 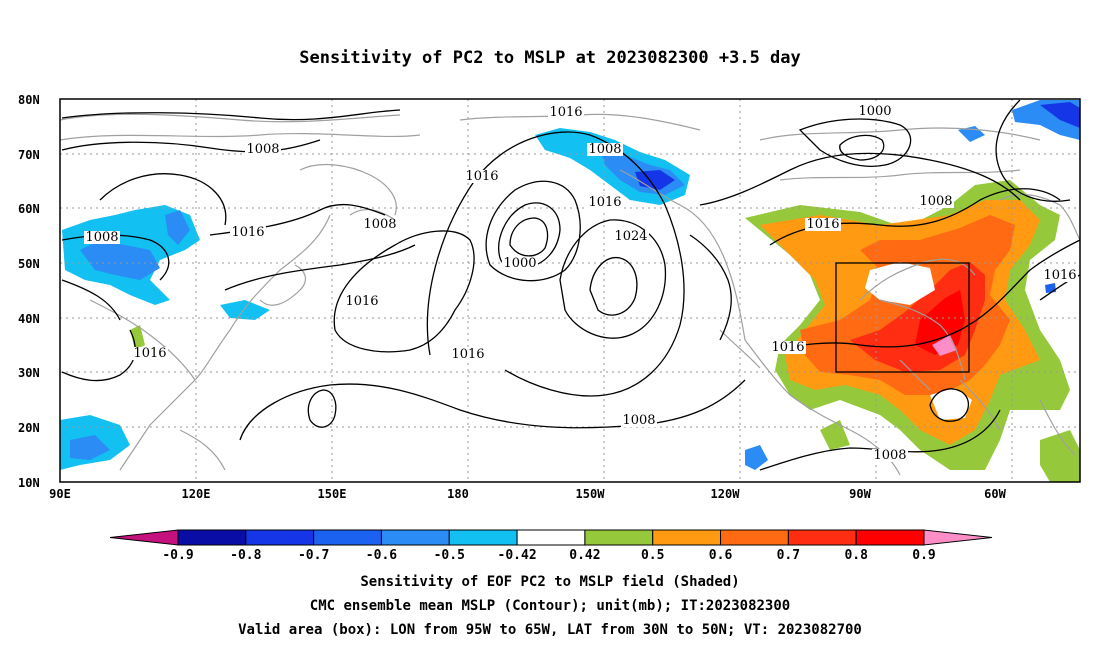 I want to click on lon-label: 120E, so click(x=196, y=494).